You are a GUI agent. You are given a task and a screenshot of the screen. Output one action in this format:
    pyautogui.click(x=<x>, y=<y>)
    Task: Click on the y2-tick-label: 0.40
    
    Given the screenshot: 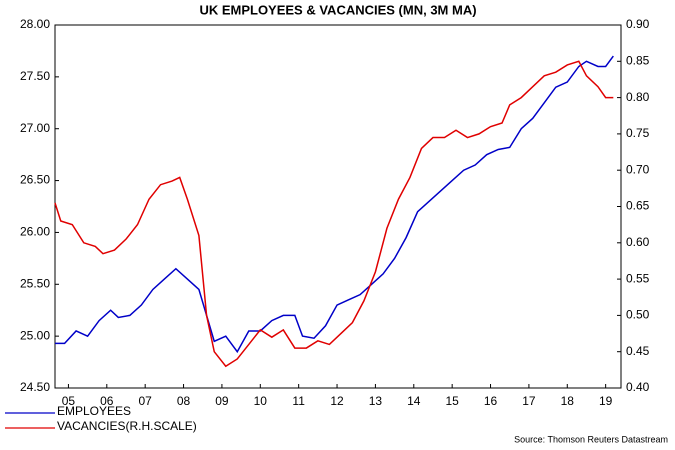 What is the action you would take?
    pyautogui.click(x=638, y=387)
    